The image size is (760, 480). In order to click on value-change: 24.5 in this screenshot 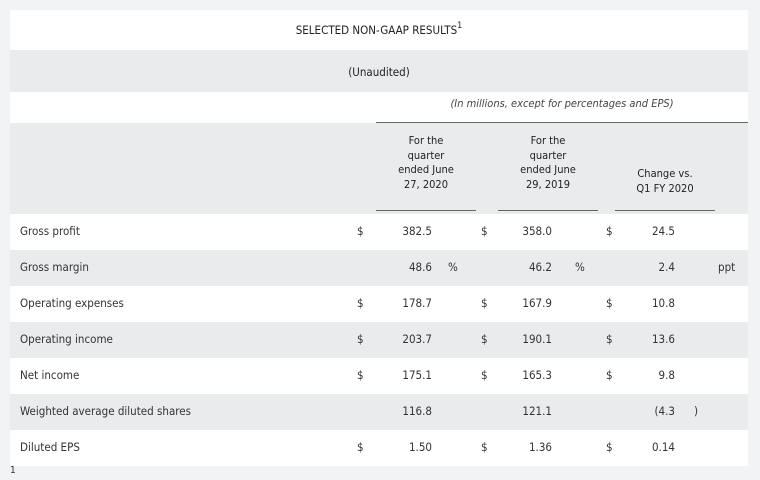, I will do `click(663, 231)`.